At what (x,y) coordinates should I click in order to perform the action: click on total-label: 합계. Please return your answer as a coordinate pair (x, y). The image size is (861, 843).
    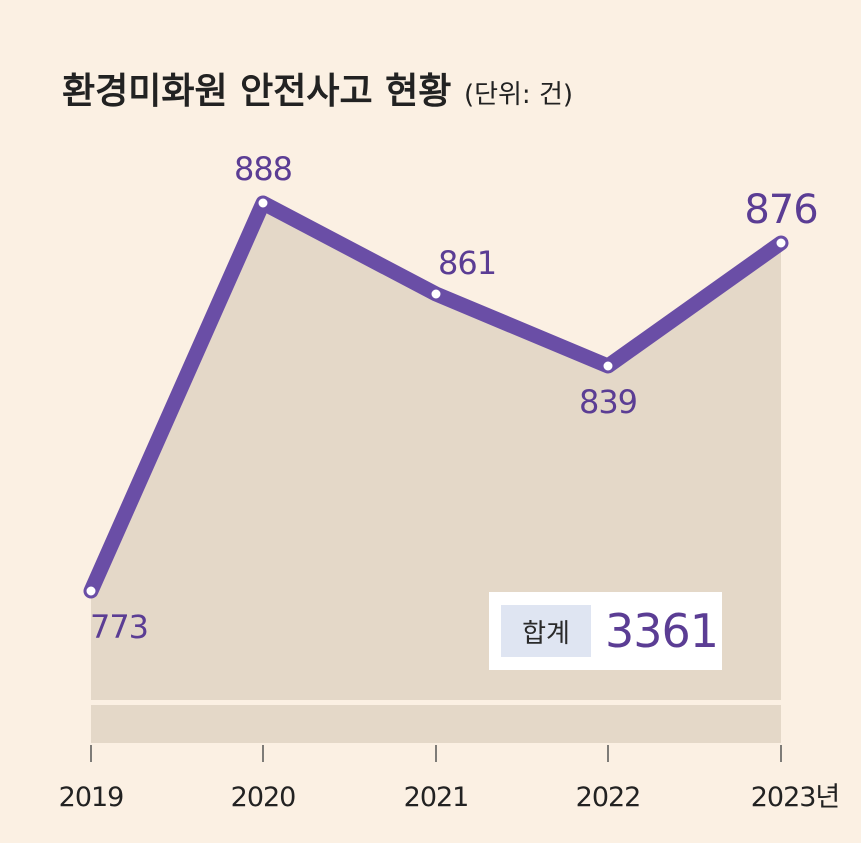
    Looking at the image, I should click on (546, 631).